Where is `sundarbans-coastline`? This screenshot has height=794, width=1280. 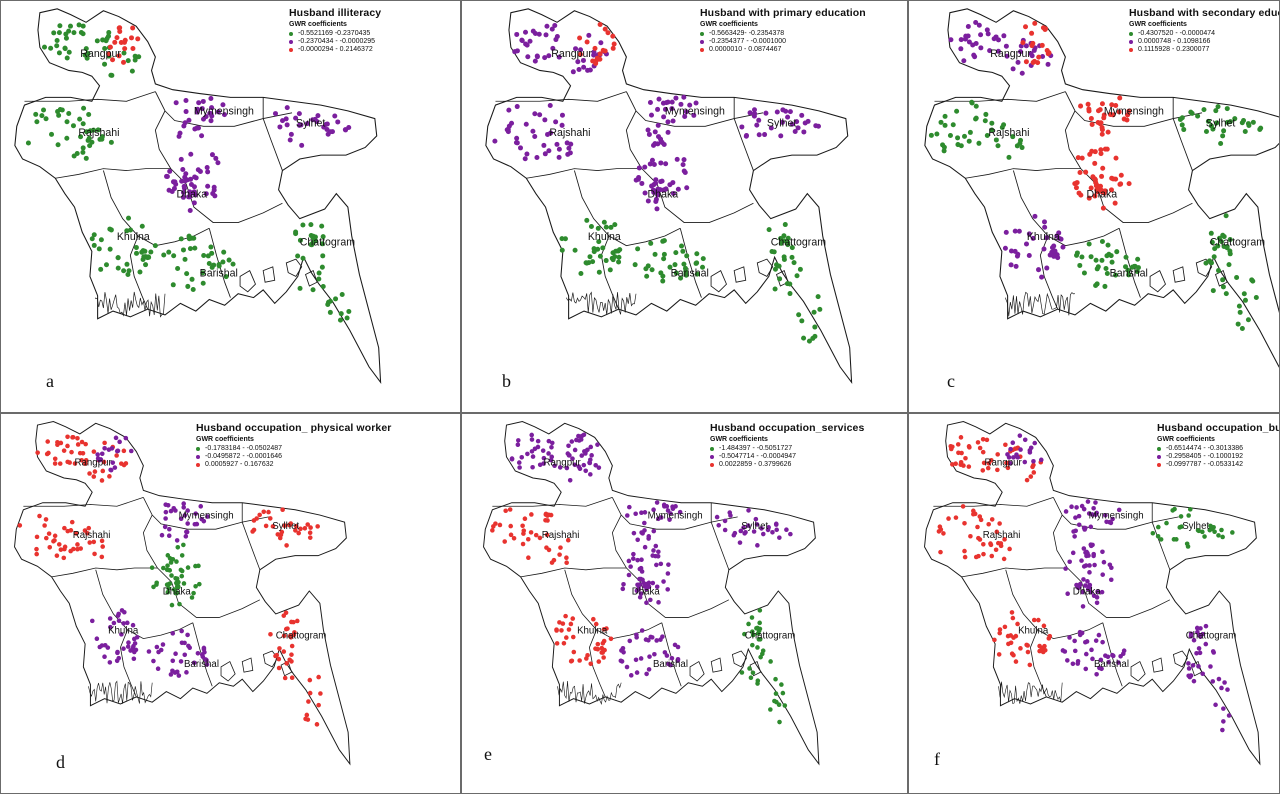
sundarbans-coastline is located at coordinates (1030, 693).